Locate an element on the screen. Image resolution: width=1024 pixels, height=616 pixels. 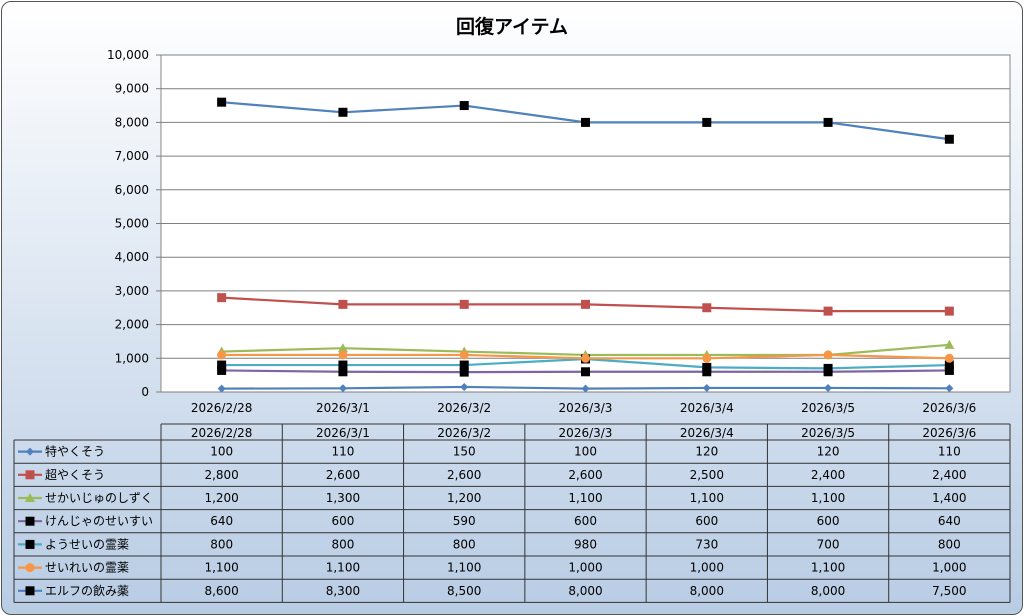
table-header-cell: 2026/3/6 is located at coordinates (949, 433).